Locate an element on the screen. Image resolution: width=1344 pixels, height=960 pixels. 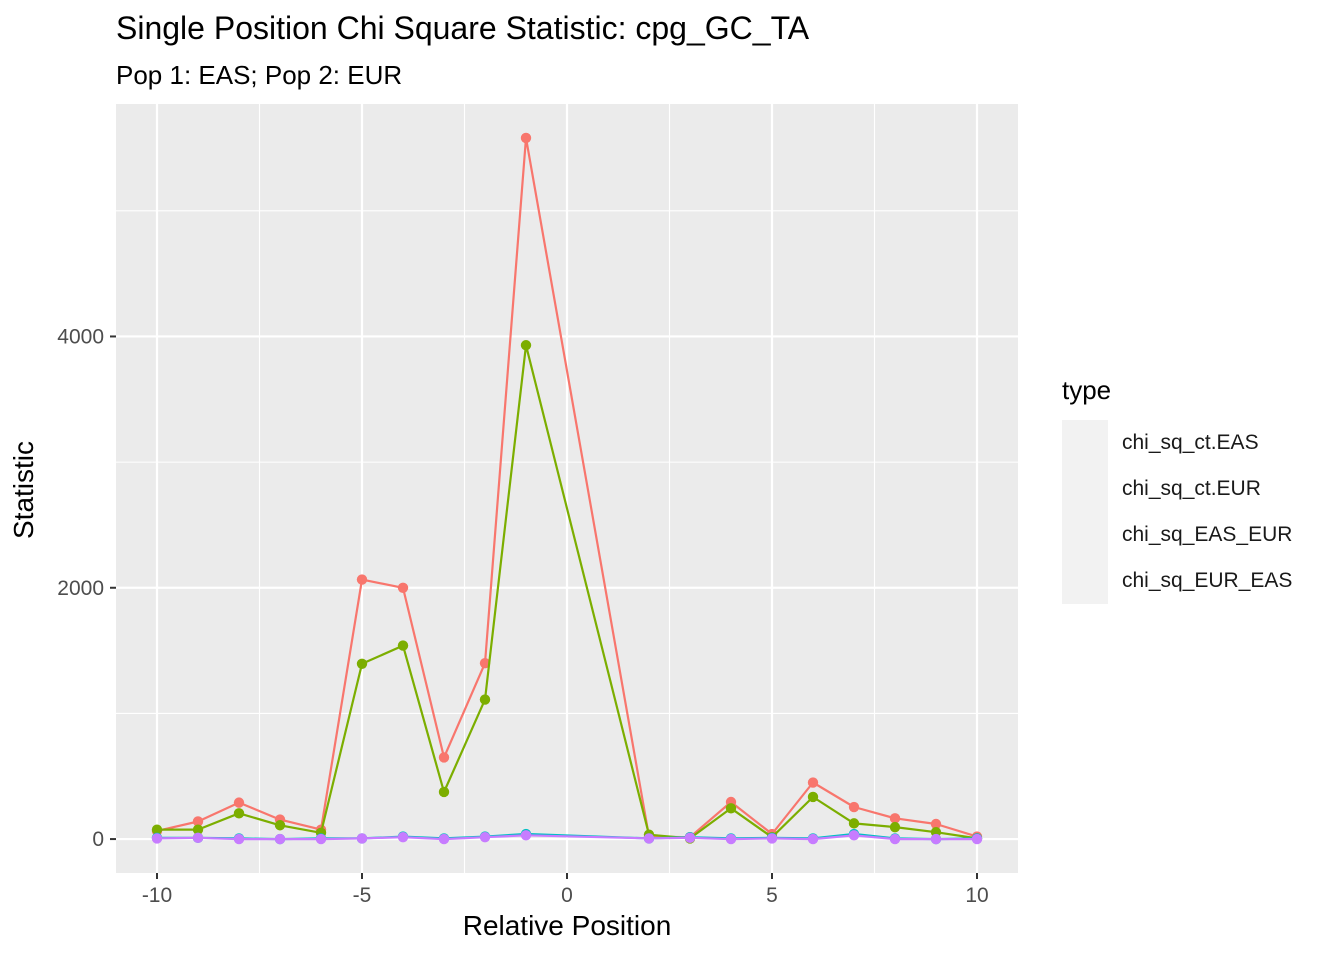
y-axis-label: Statistic is located at coordinates (23, 490).